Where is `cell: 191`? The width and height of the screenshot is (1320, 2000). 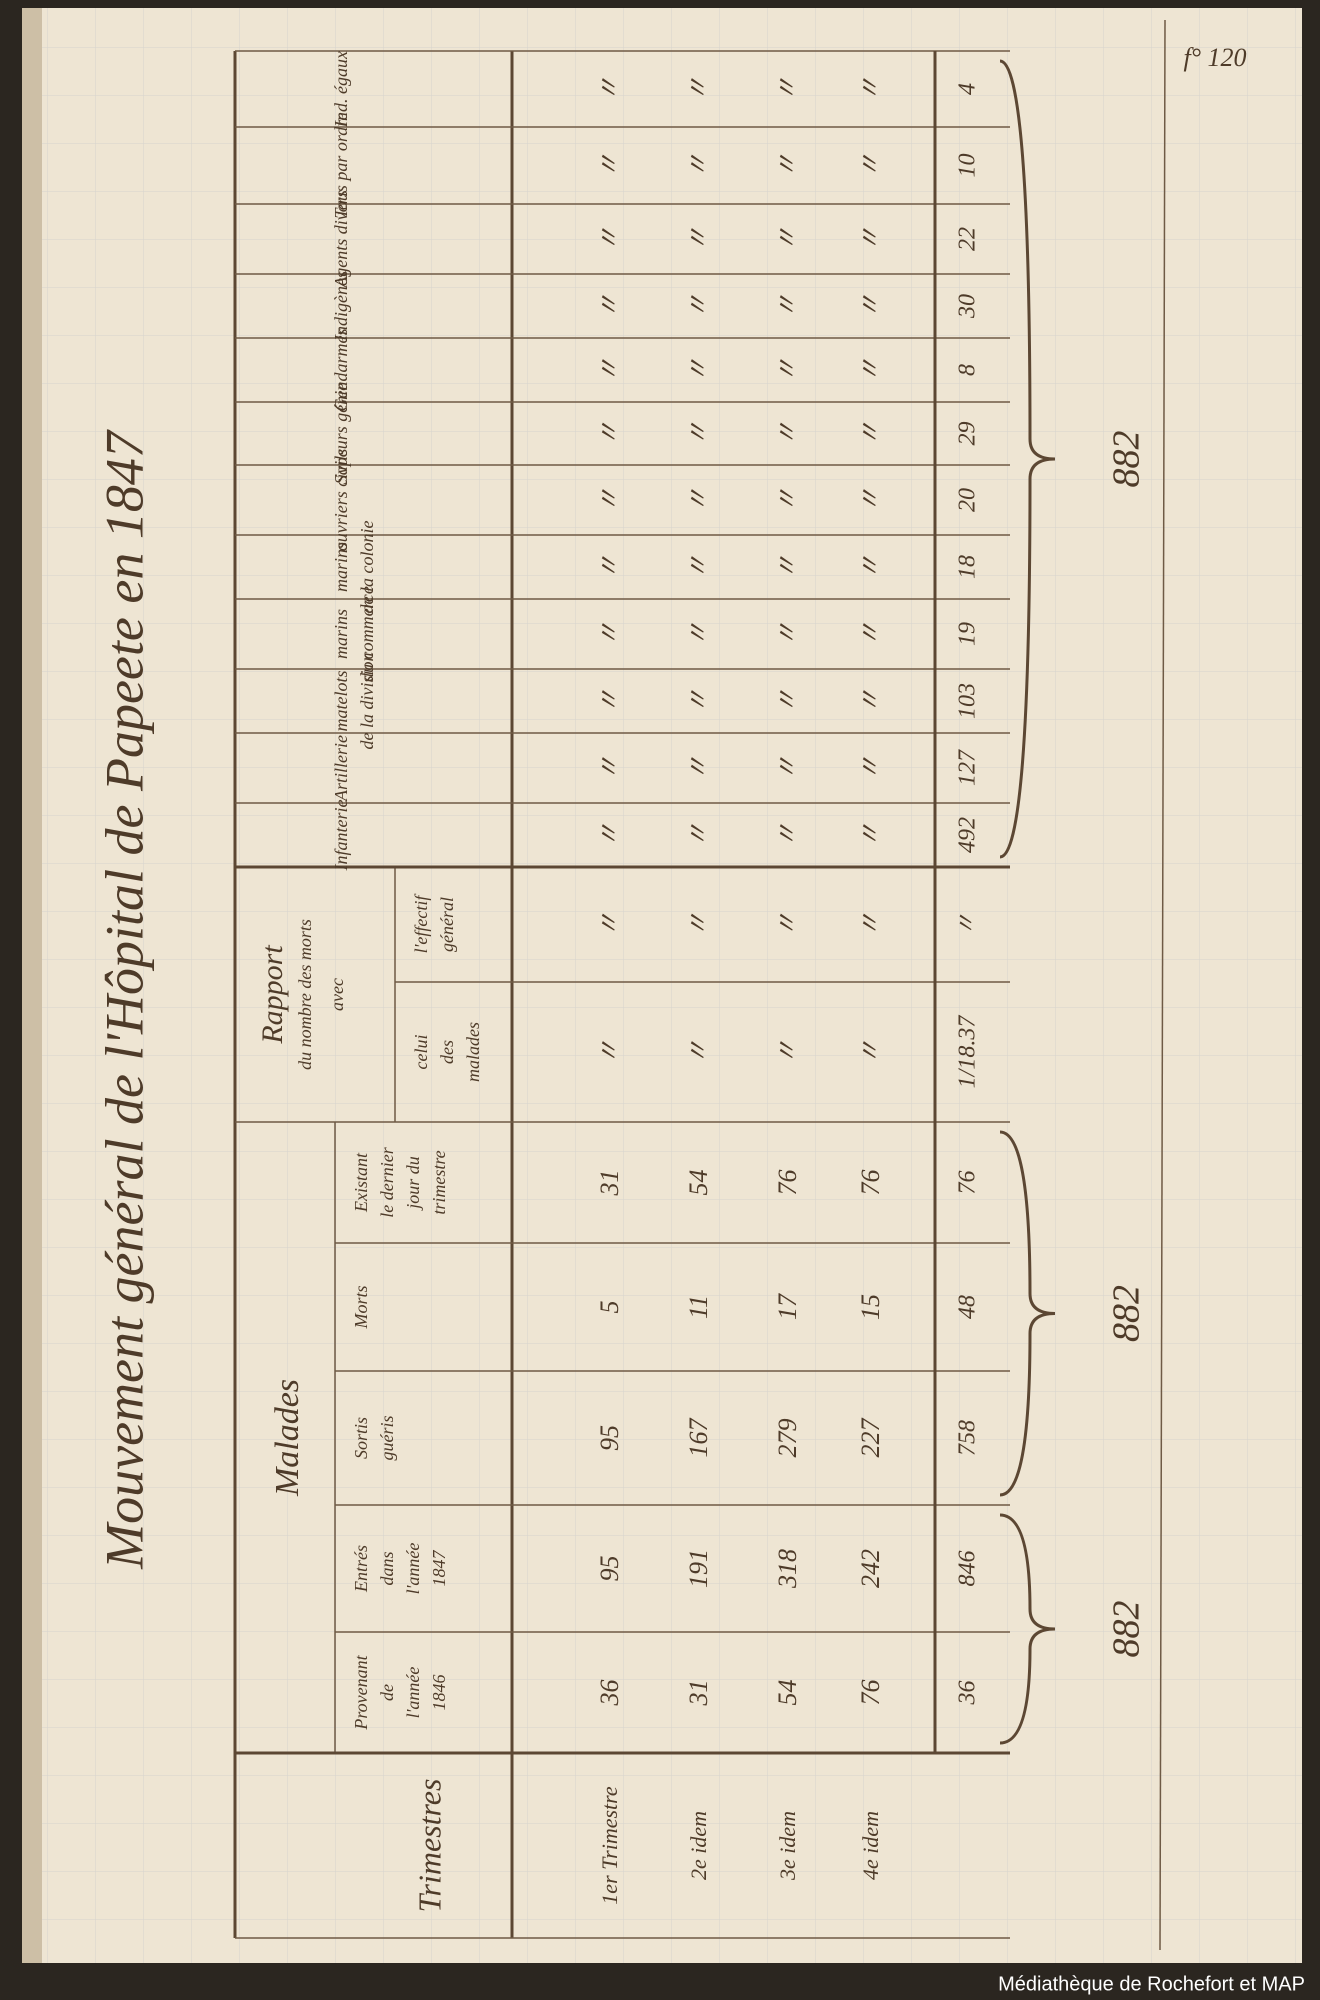
cell: 191 is located at coordinates (698, 1568).